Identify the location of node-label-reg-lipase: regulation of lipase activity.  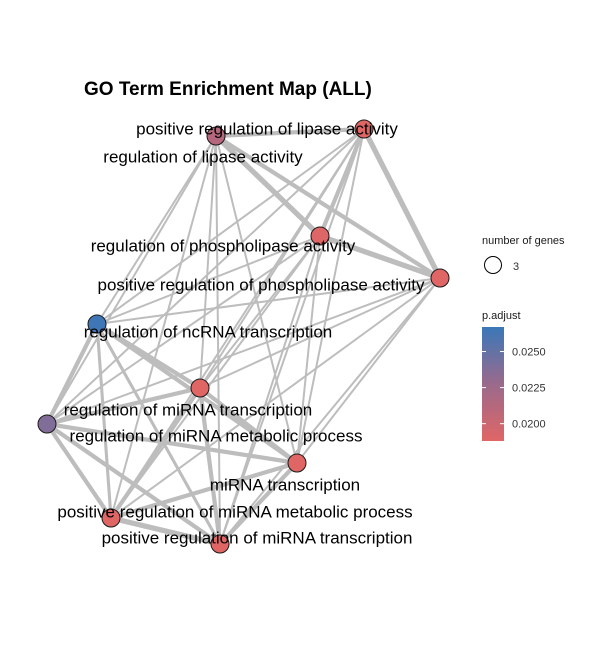
(203, 156).